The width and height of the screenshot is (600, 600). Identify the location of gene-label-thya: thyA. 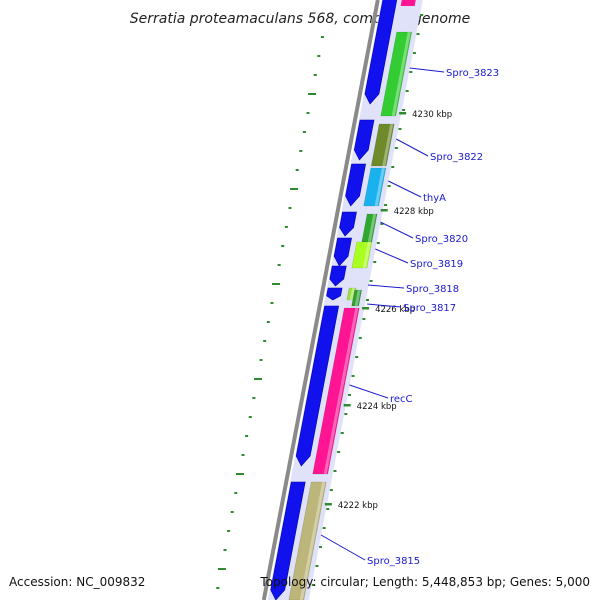
(434, 198).